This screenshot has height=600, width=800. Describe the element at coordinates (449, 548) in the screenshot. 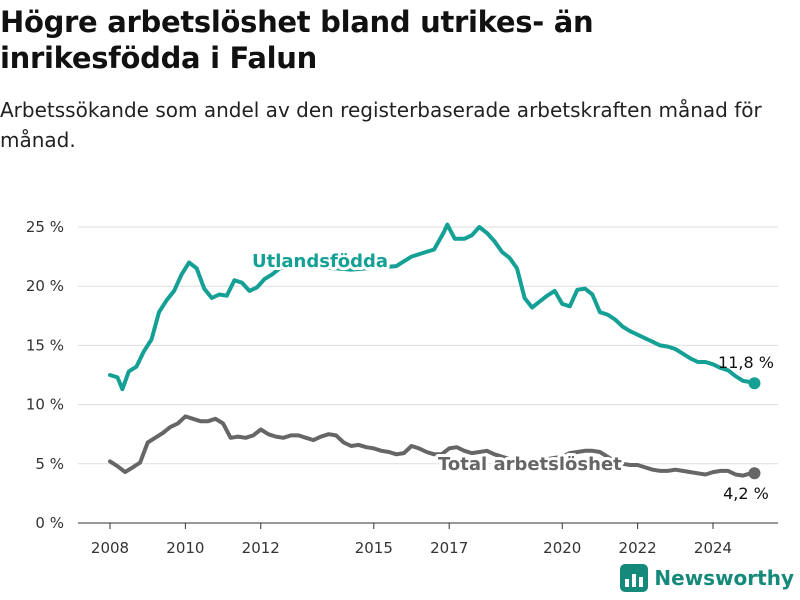

I see `x-tick-label-2017: 2017` at that location.